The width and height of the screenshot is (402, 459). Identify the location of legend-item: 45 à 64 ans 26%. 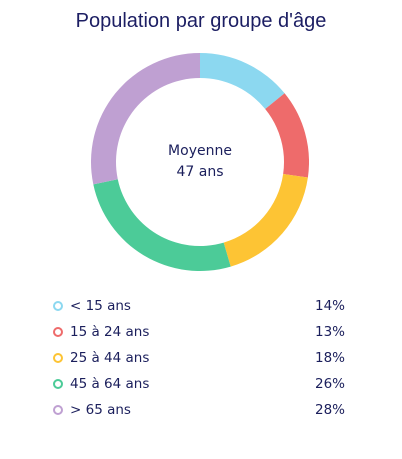
(199, 384).